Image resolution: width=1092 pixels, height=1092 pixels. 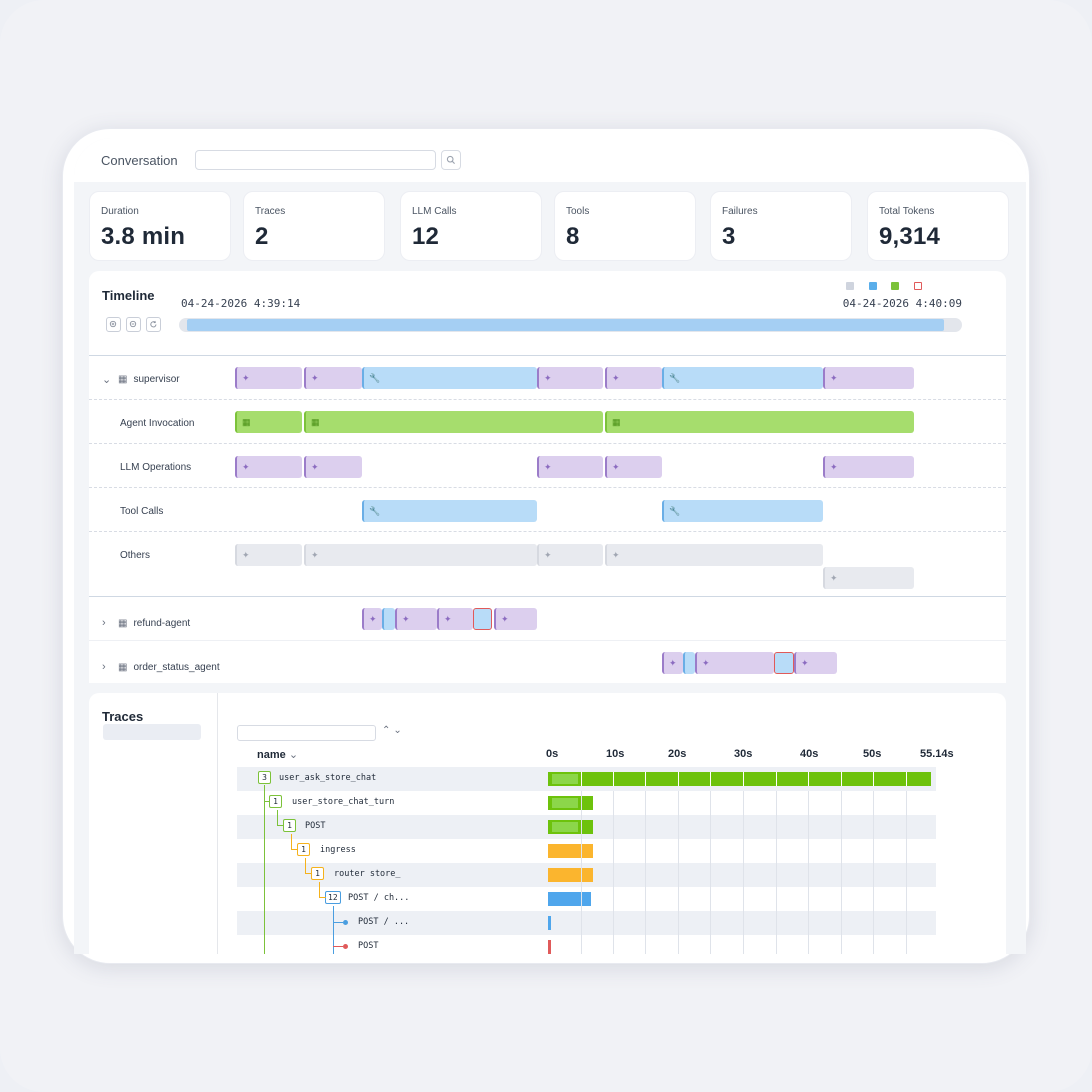 I want to click on time-tick: 55.14s, so click(x=937, y=754).